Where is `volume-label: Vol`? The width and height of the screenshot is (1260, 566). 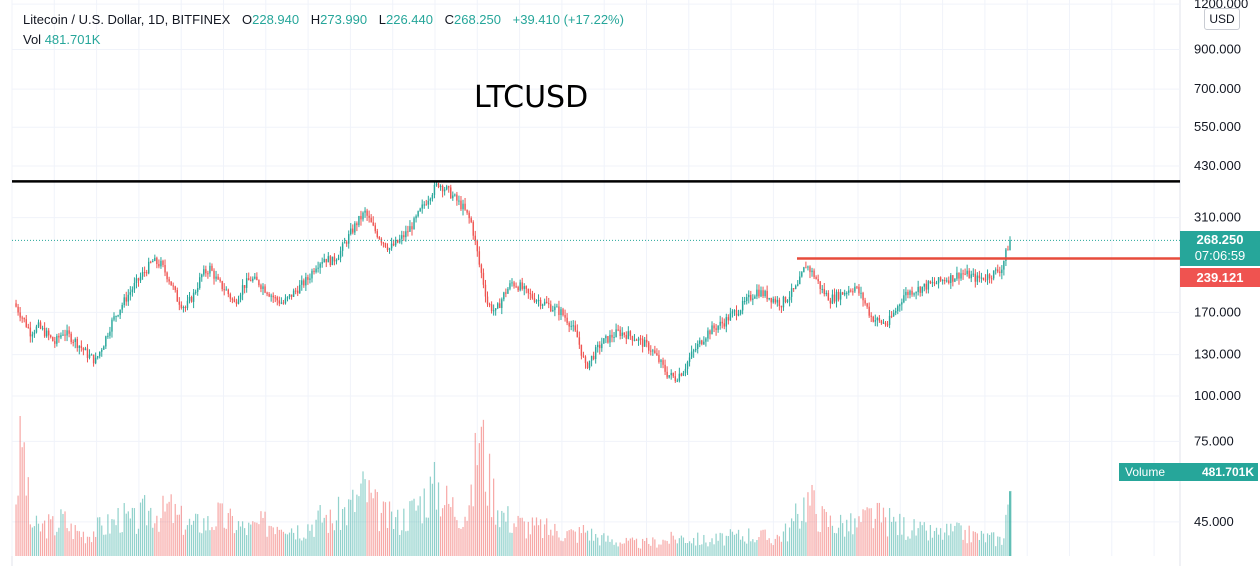
volume-label: Vol is located at coordinates (32, 39).